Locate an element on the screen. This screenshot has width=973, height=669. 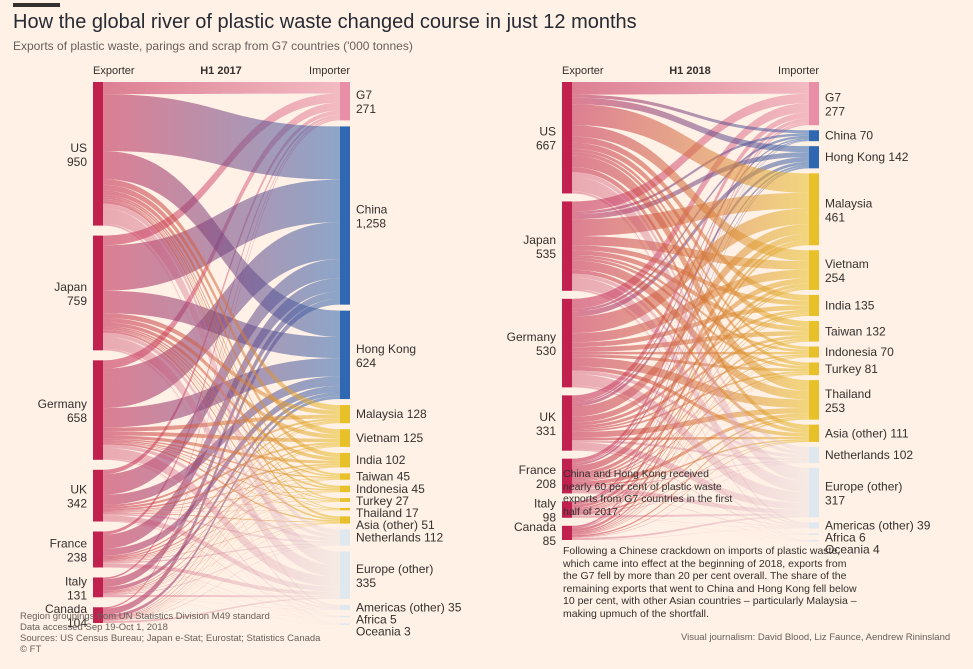
chart2-flow-france-to-oceania is located at coordinates (690, 517).